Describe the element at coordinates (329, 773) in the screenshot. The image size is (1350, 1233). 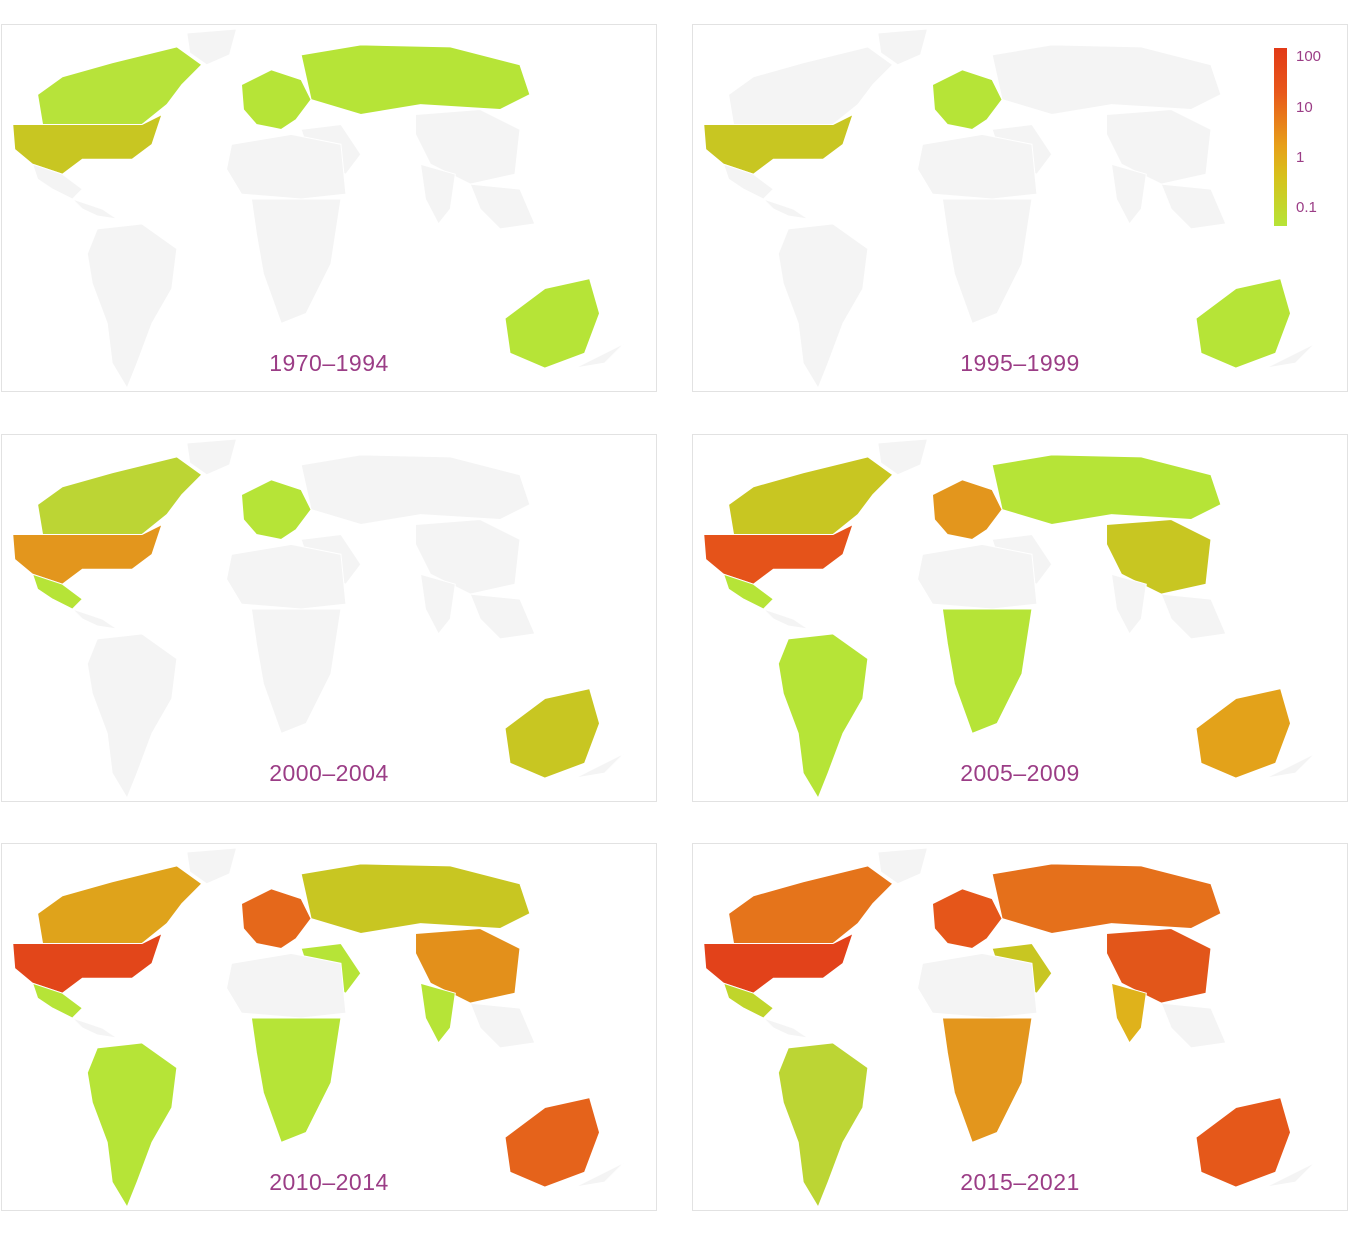
I see `period-label-3: 2000–2004` at that location.